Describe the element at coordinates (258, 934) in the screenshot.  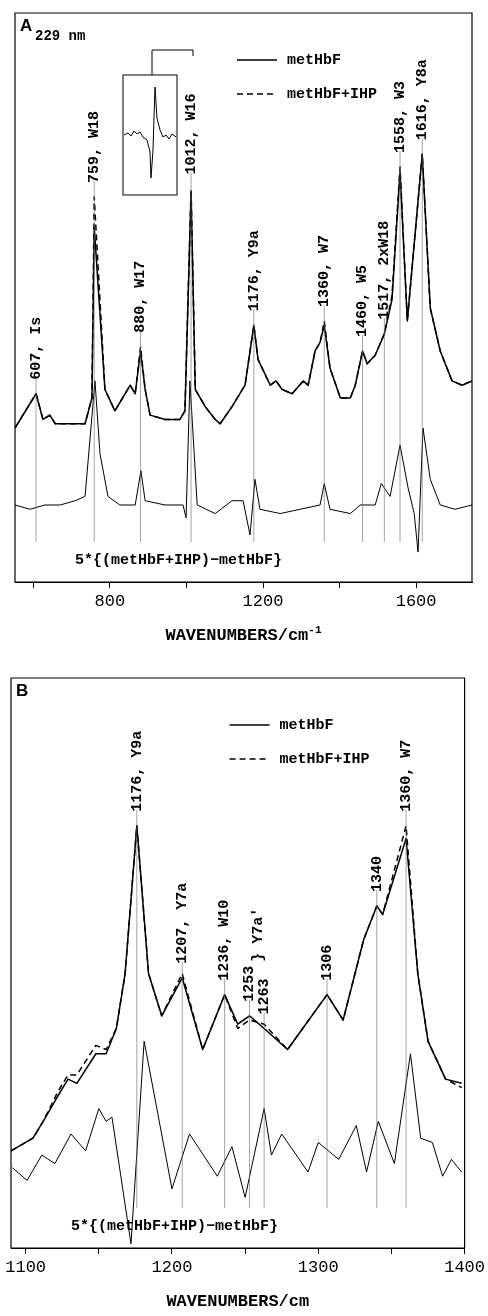
I see `annotation: } Y7a'` at that location.